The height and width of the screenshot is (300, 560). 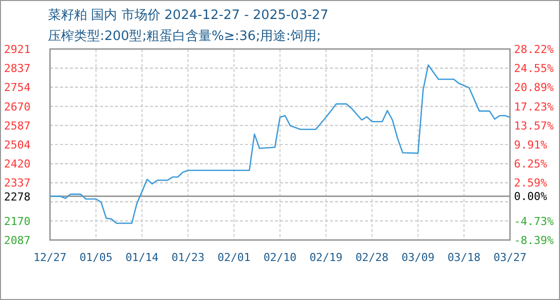 I want to click on y-tick-label: 2587, so click(x=17, y=125).